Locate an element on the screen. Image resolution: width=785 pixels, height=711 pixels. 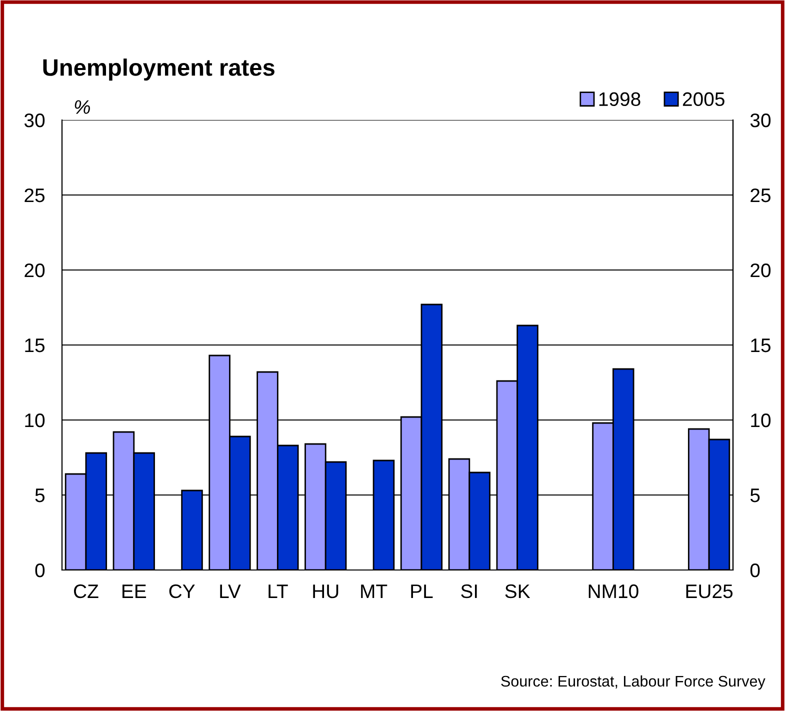
y2-tick-label: 5 is located at coordinates (755, 495).